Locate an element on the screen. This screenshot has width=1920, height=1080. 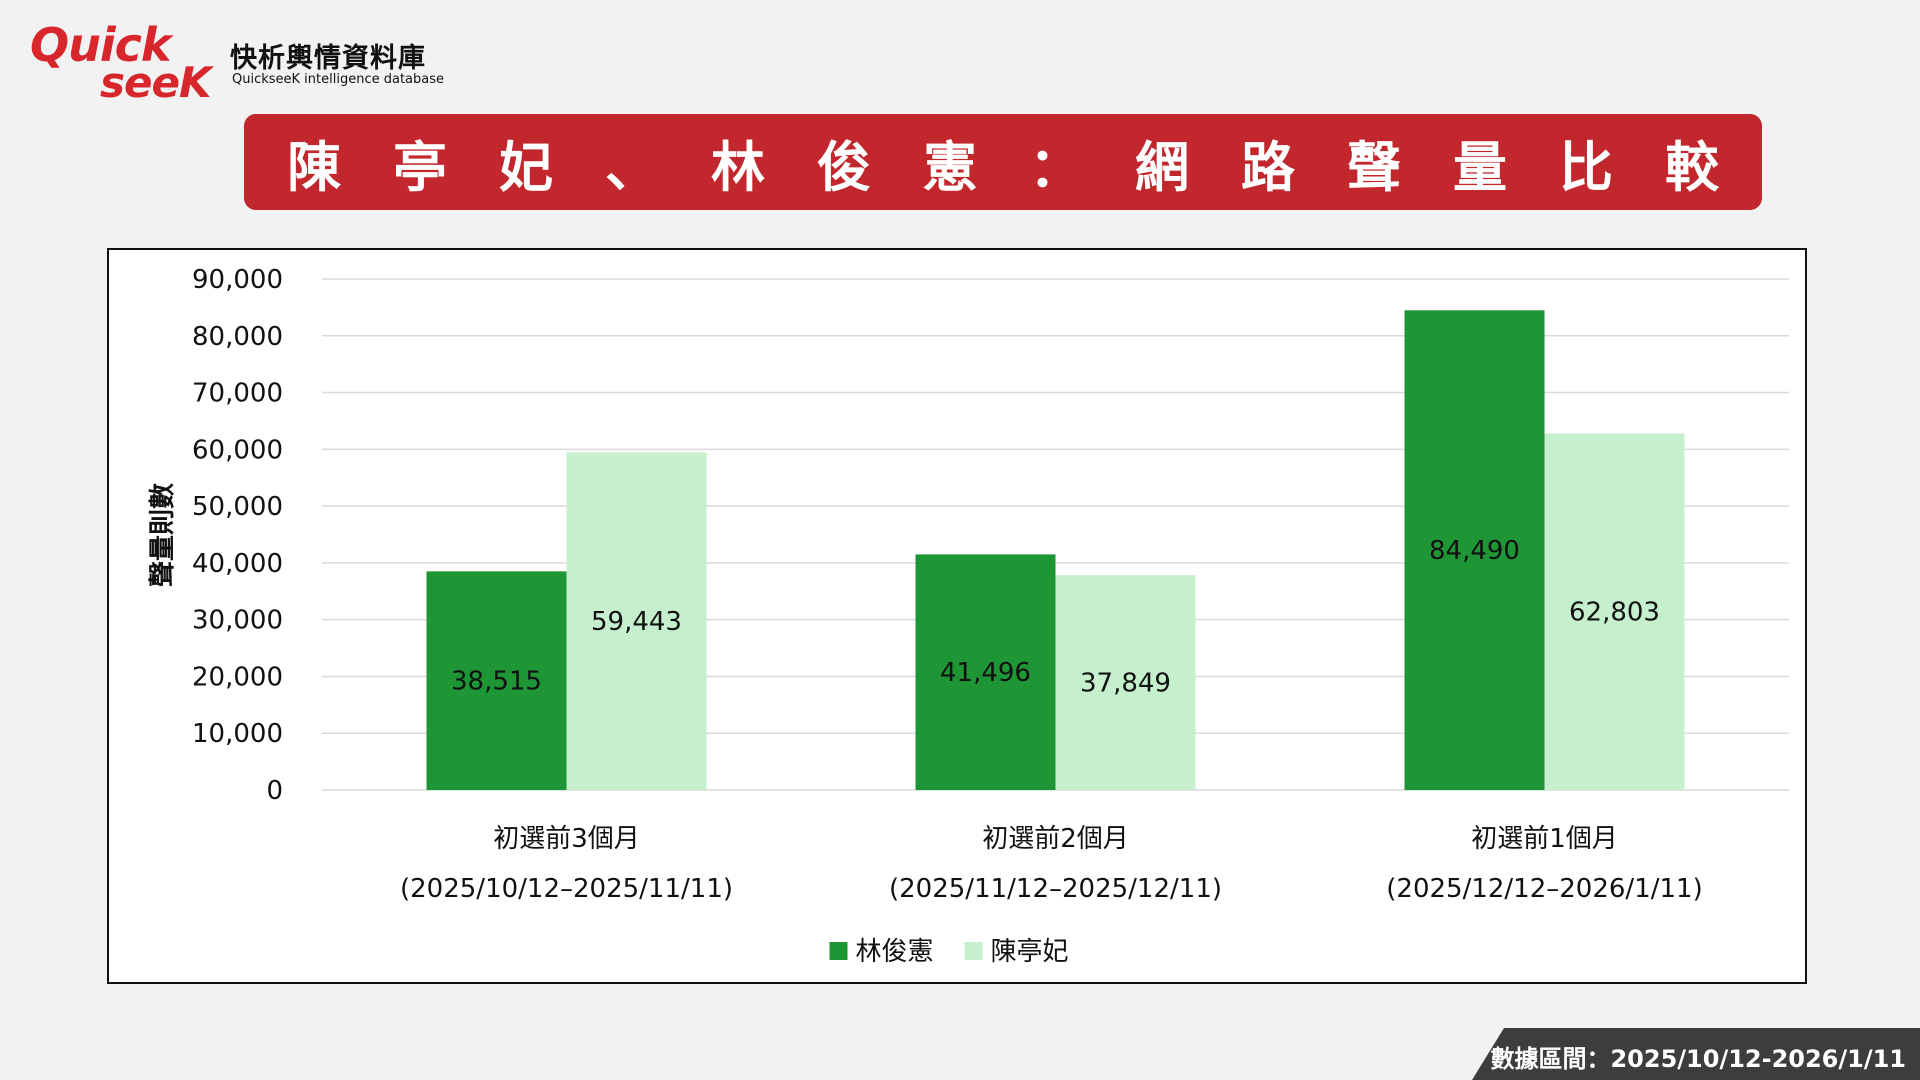
bar-value-label: 38,515 is located at coordinates (496, 682).